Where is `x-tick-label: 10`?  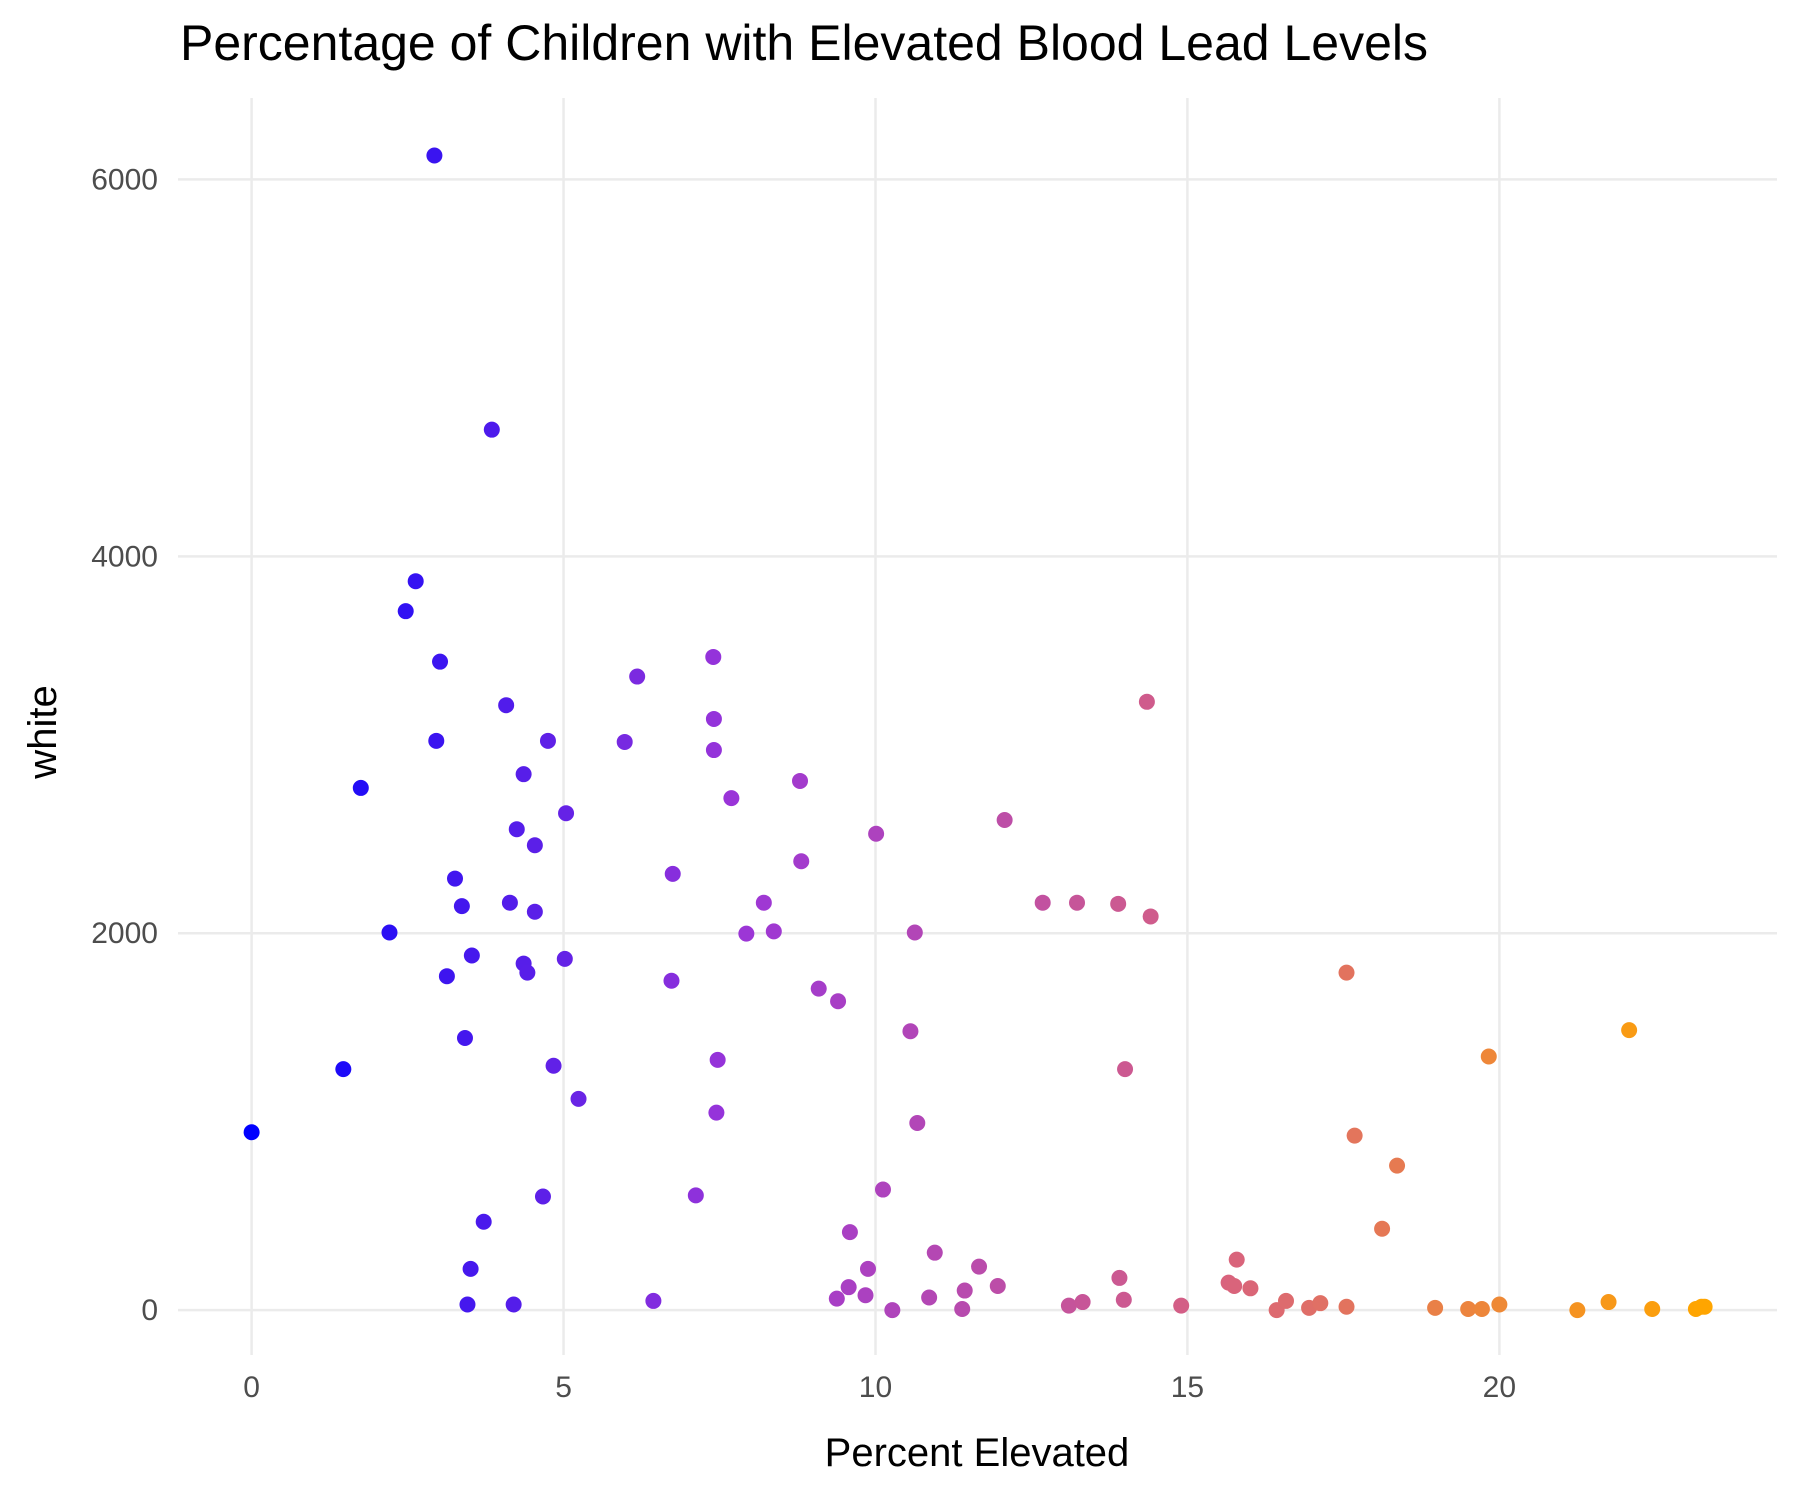
x-tick-label: 10 is located at coordinates (875, 1387).